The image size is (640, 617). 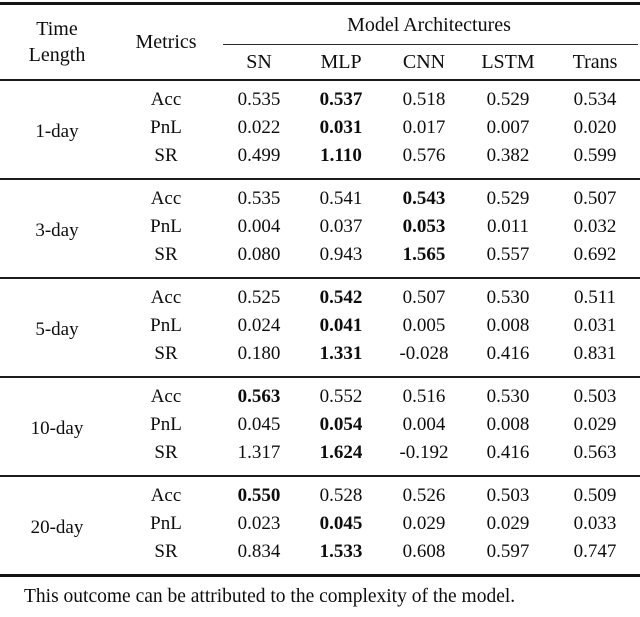 What do you see at coordinates (320, 111) in the screenshot?
I see `table-row: 1-day Acc 0.535 0.537 0.518 0.529 0.534` at bounding box center [320, 111].